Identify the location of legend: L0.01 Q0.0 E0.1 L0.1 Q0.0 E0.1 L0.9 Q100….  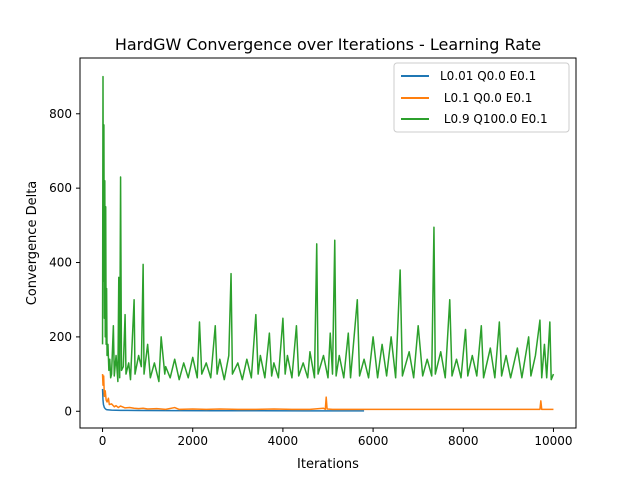
(481, 97).